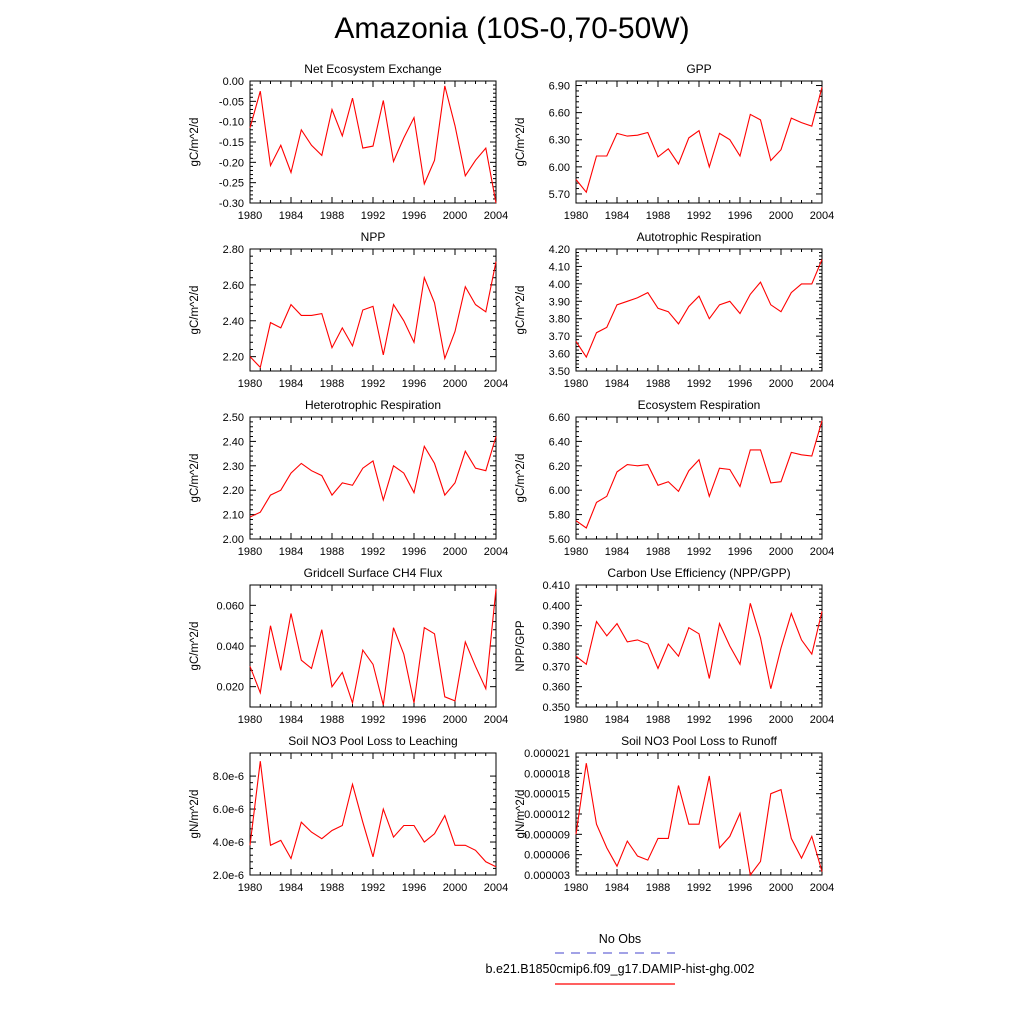 The image size is (1024, 1024). Describe the element at coordinates (233, 250) in the screenshot. I see `y-tick-label: 2.80` at that location.